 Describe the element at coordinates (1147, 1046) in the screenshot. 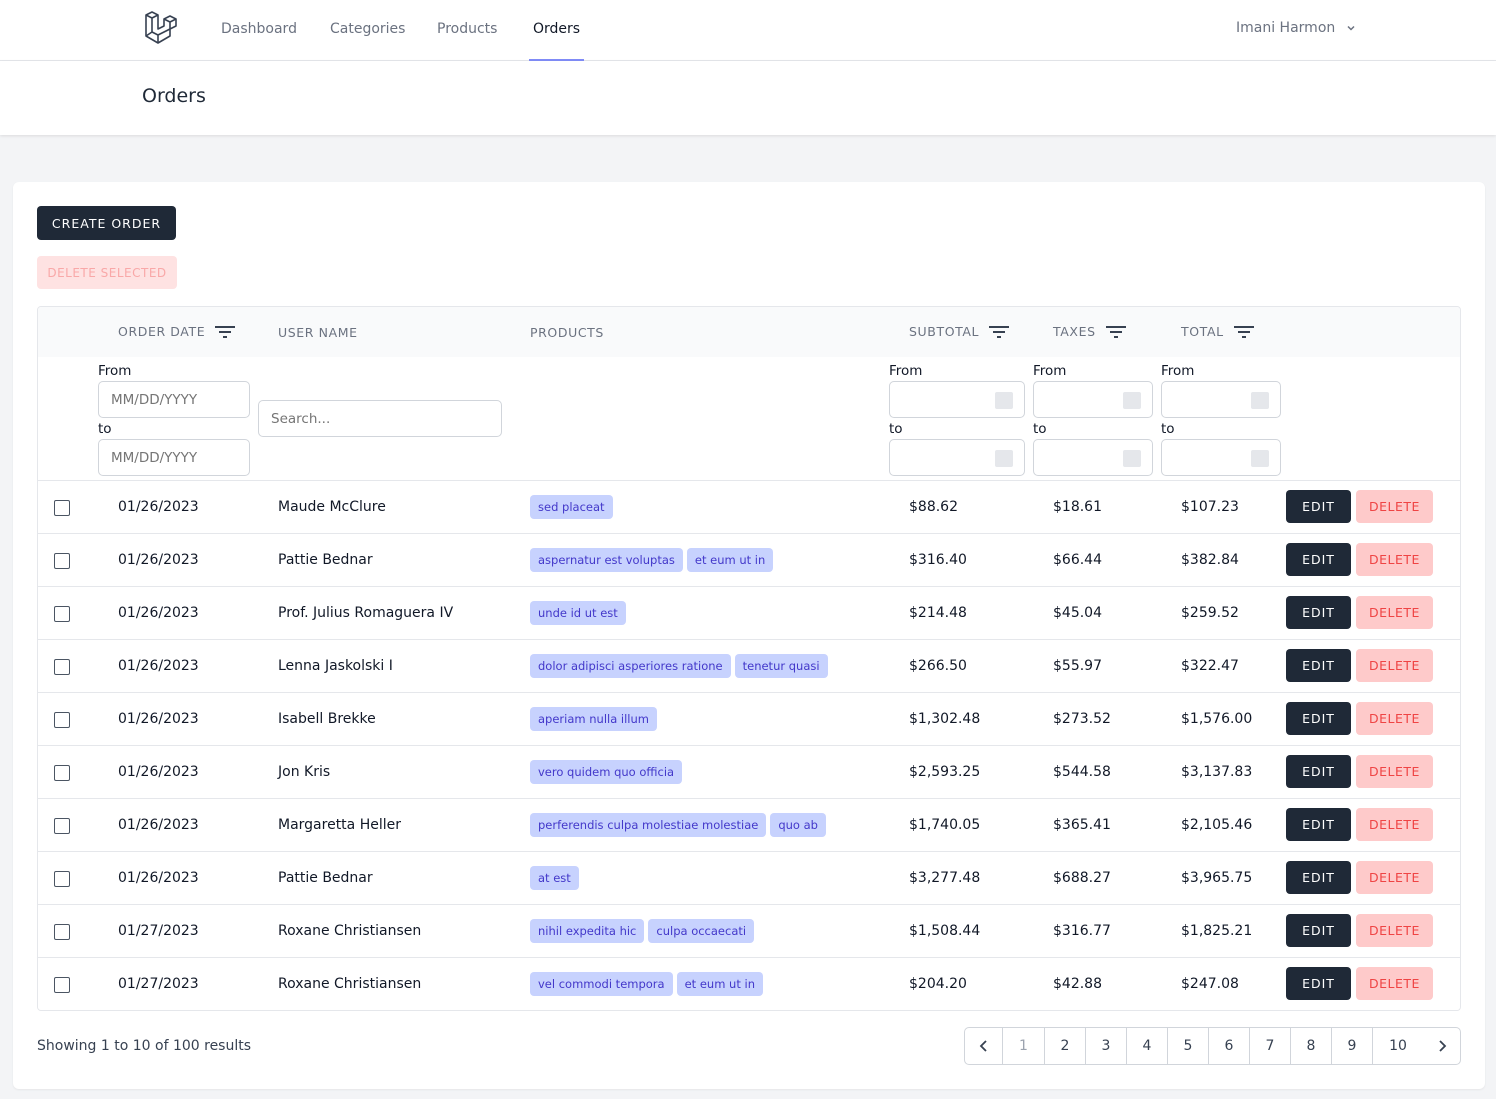

I see `page-button-4: 4` at that location.